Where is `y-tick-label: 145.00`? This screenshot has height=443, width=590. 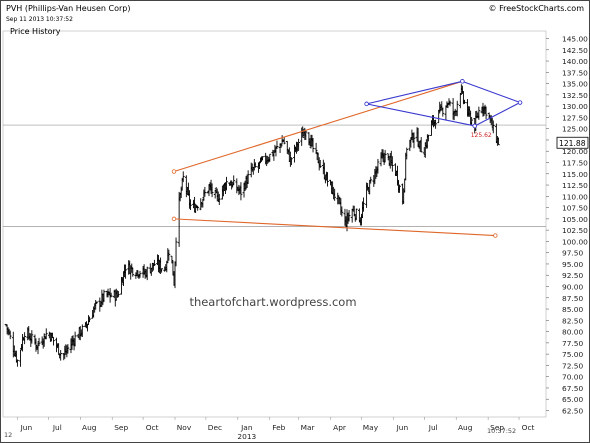
y-tick-label: 145.00 is located at coordinates (575, 39).